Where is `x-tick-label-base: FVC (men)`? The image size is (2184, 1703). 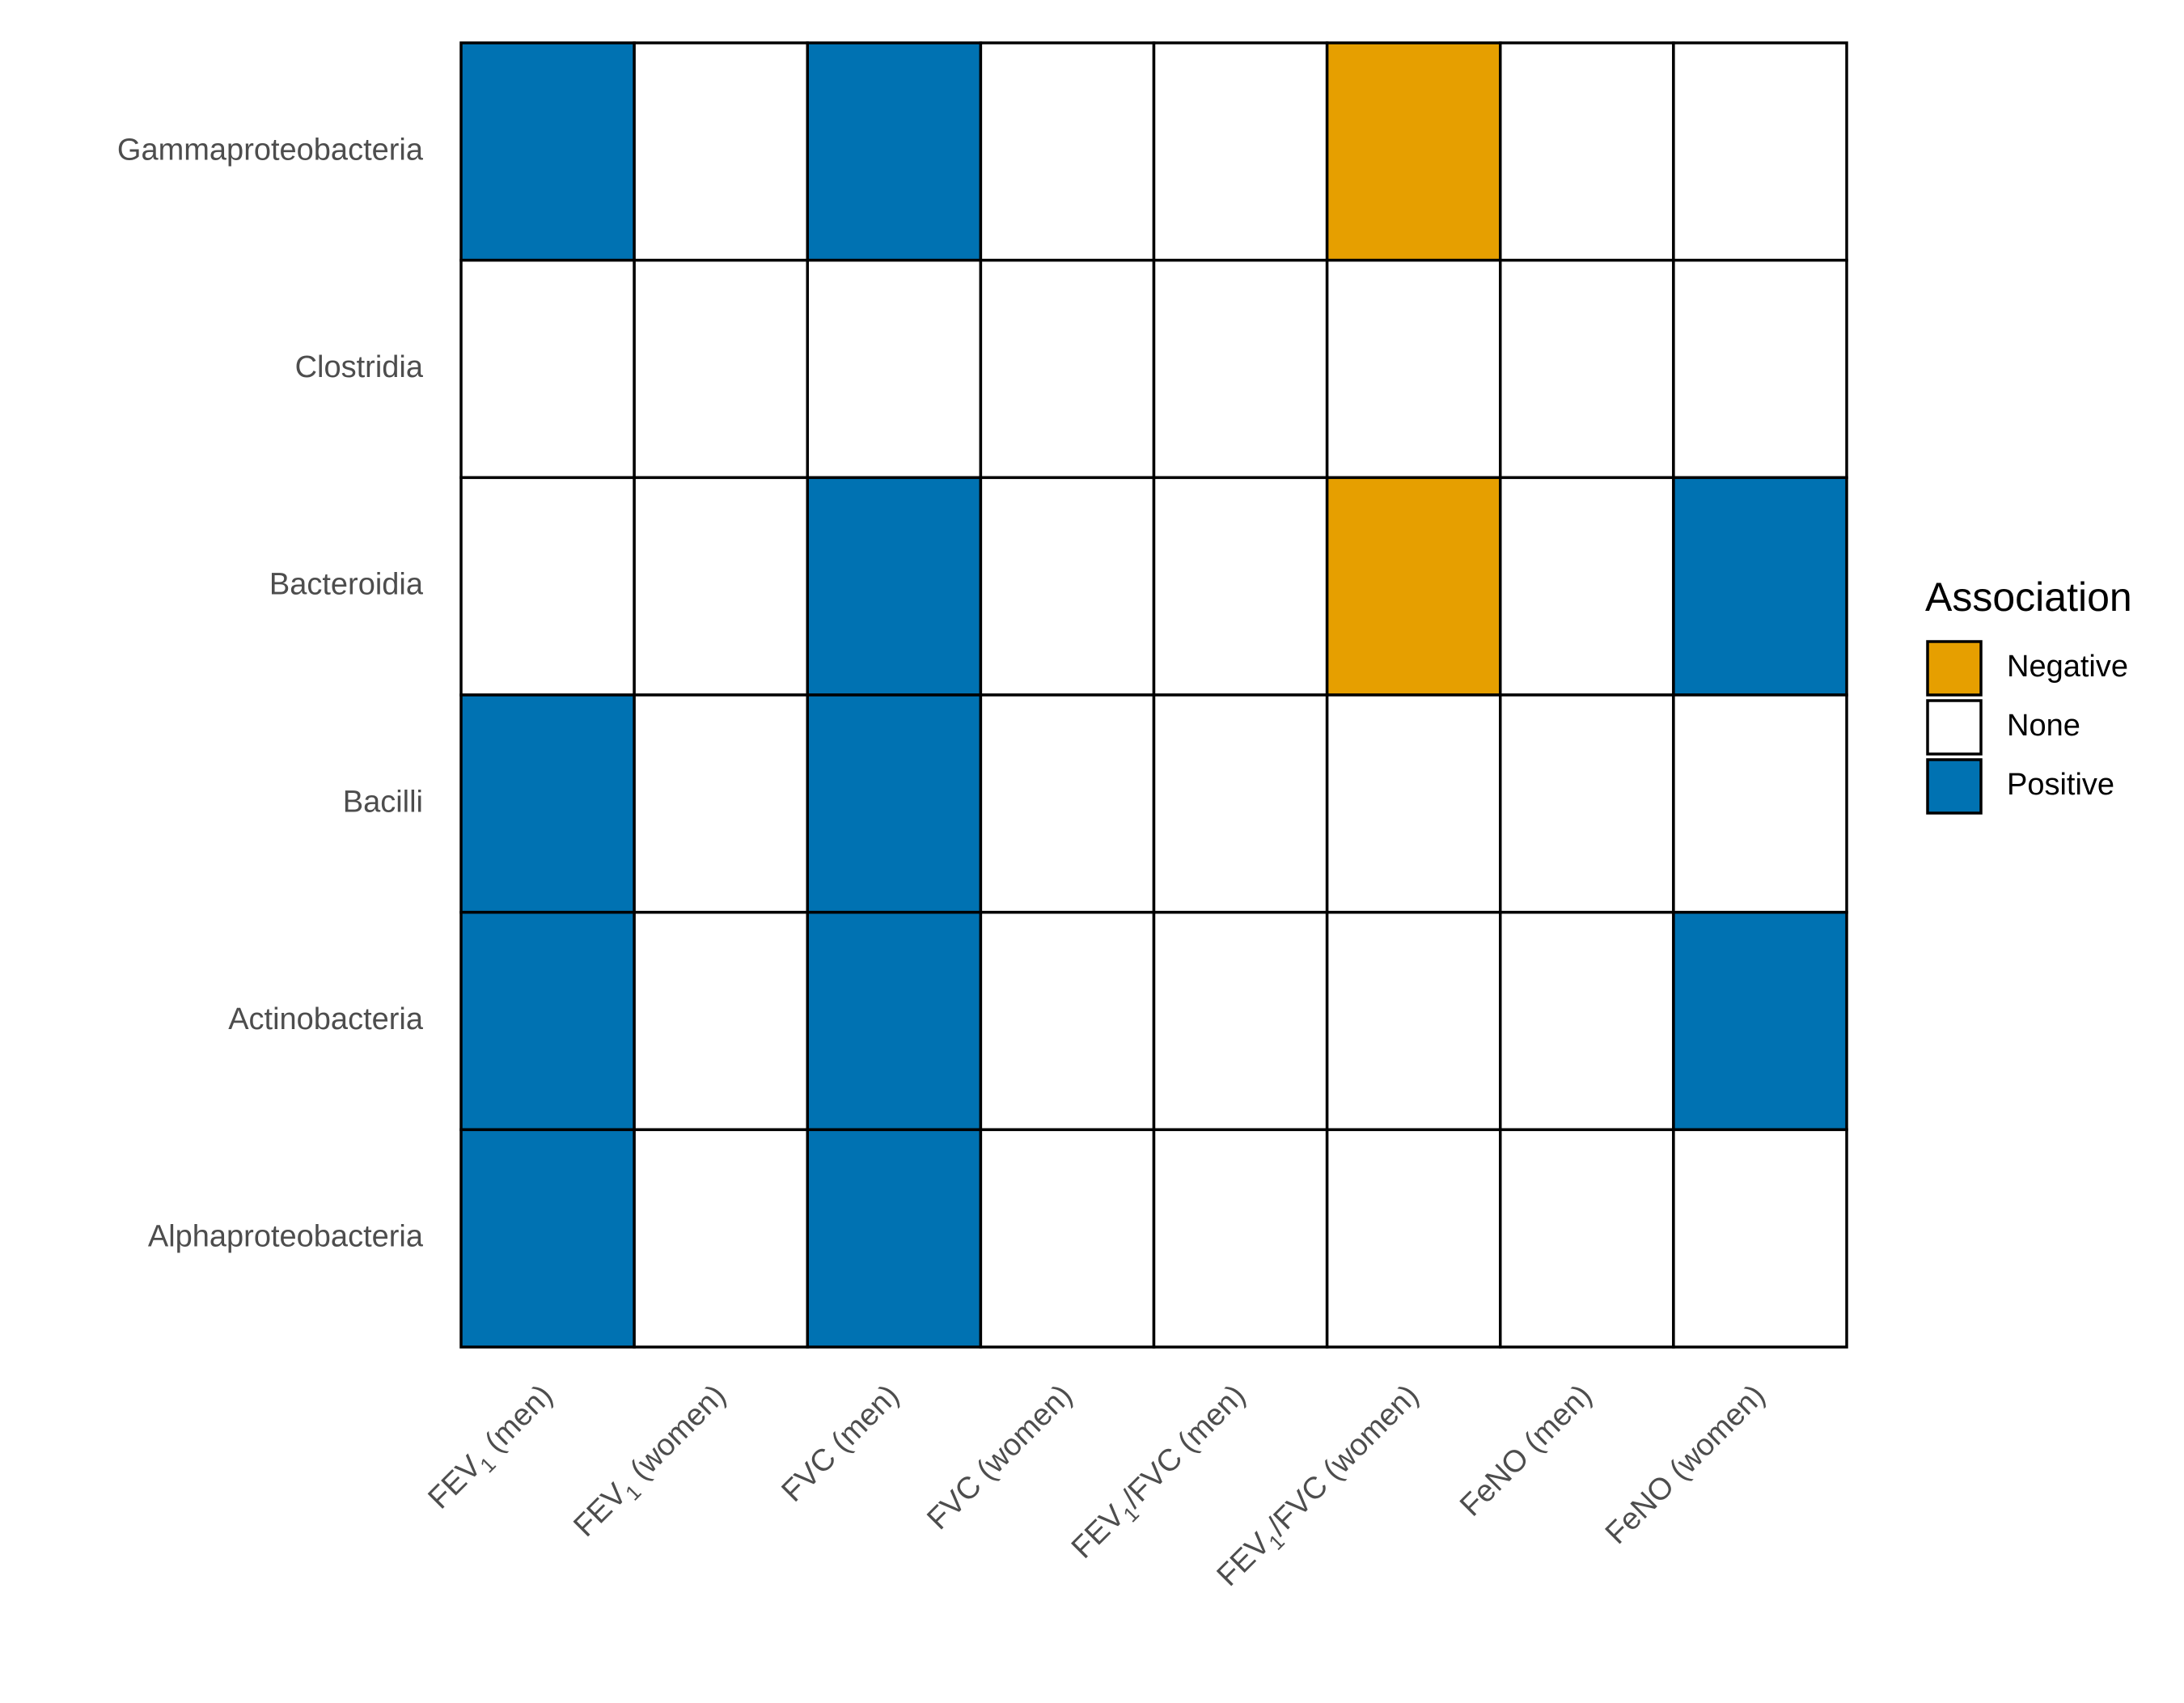
x-tick-label-base: FVC (men) is located at coordinates (841, 1444).